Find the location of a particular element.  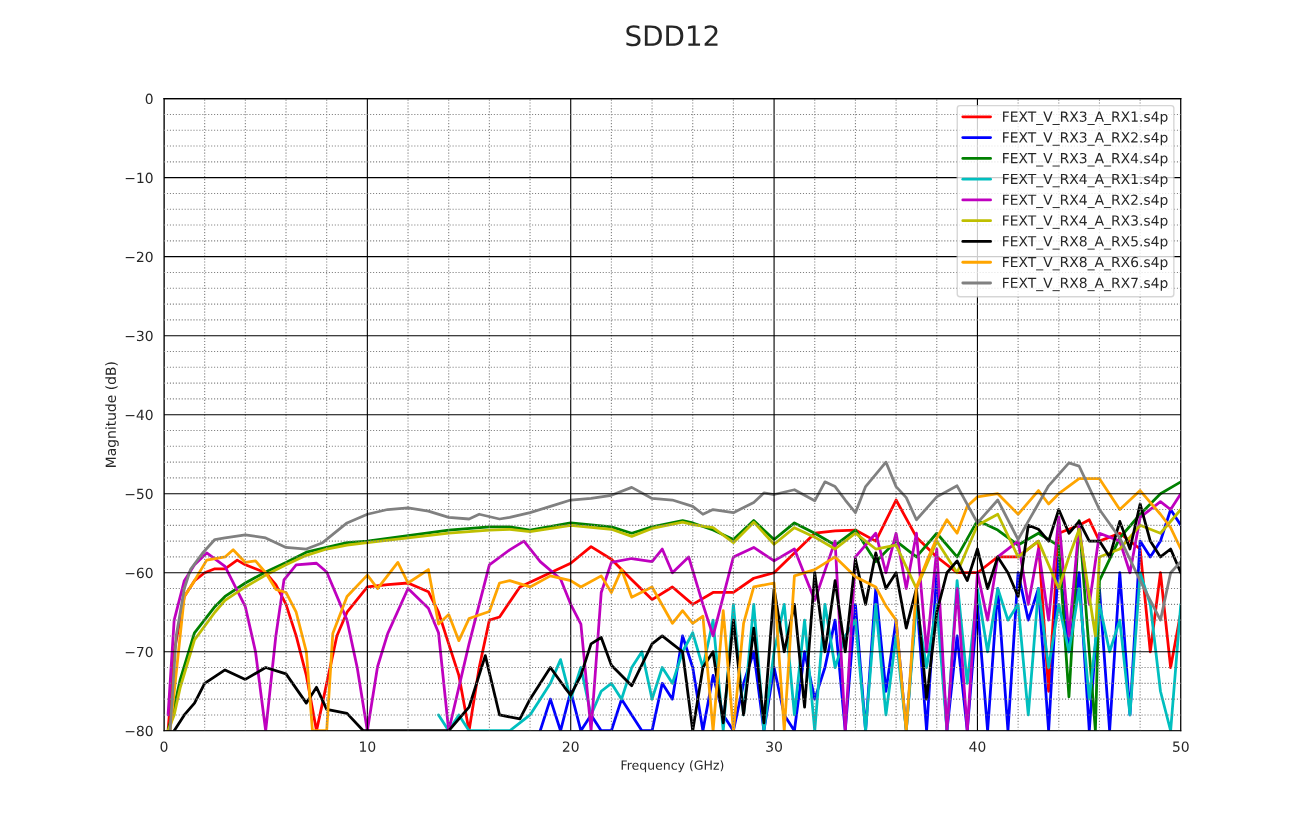

legend-label: FEXT_V_RX4_A_RX1.s4p is located at coordinates (1085, 180).